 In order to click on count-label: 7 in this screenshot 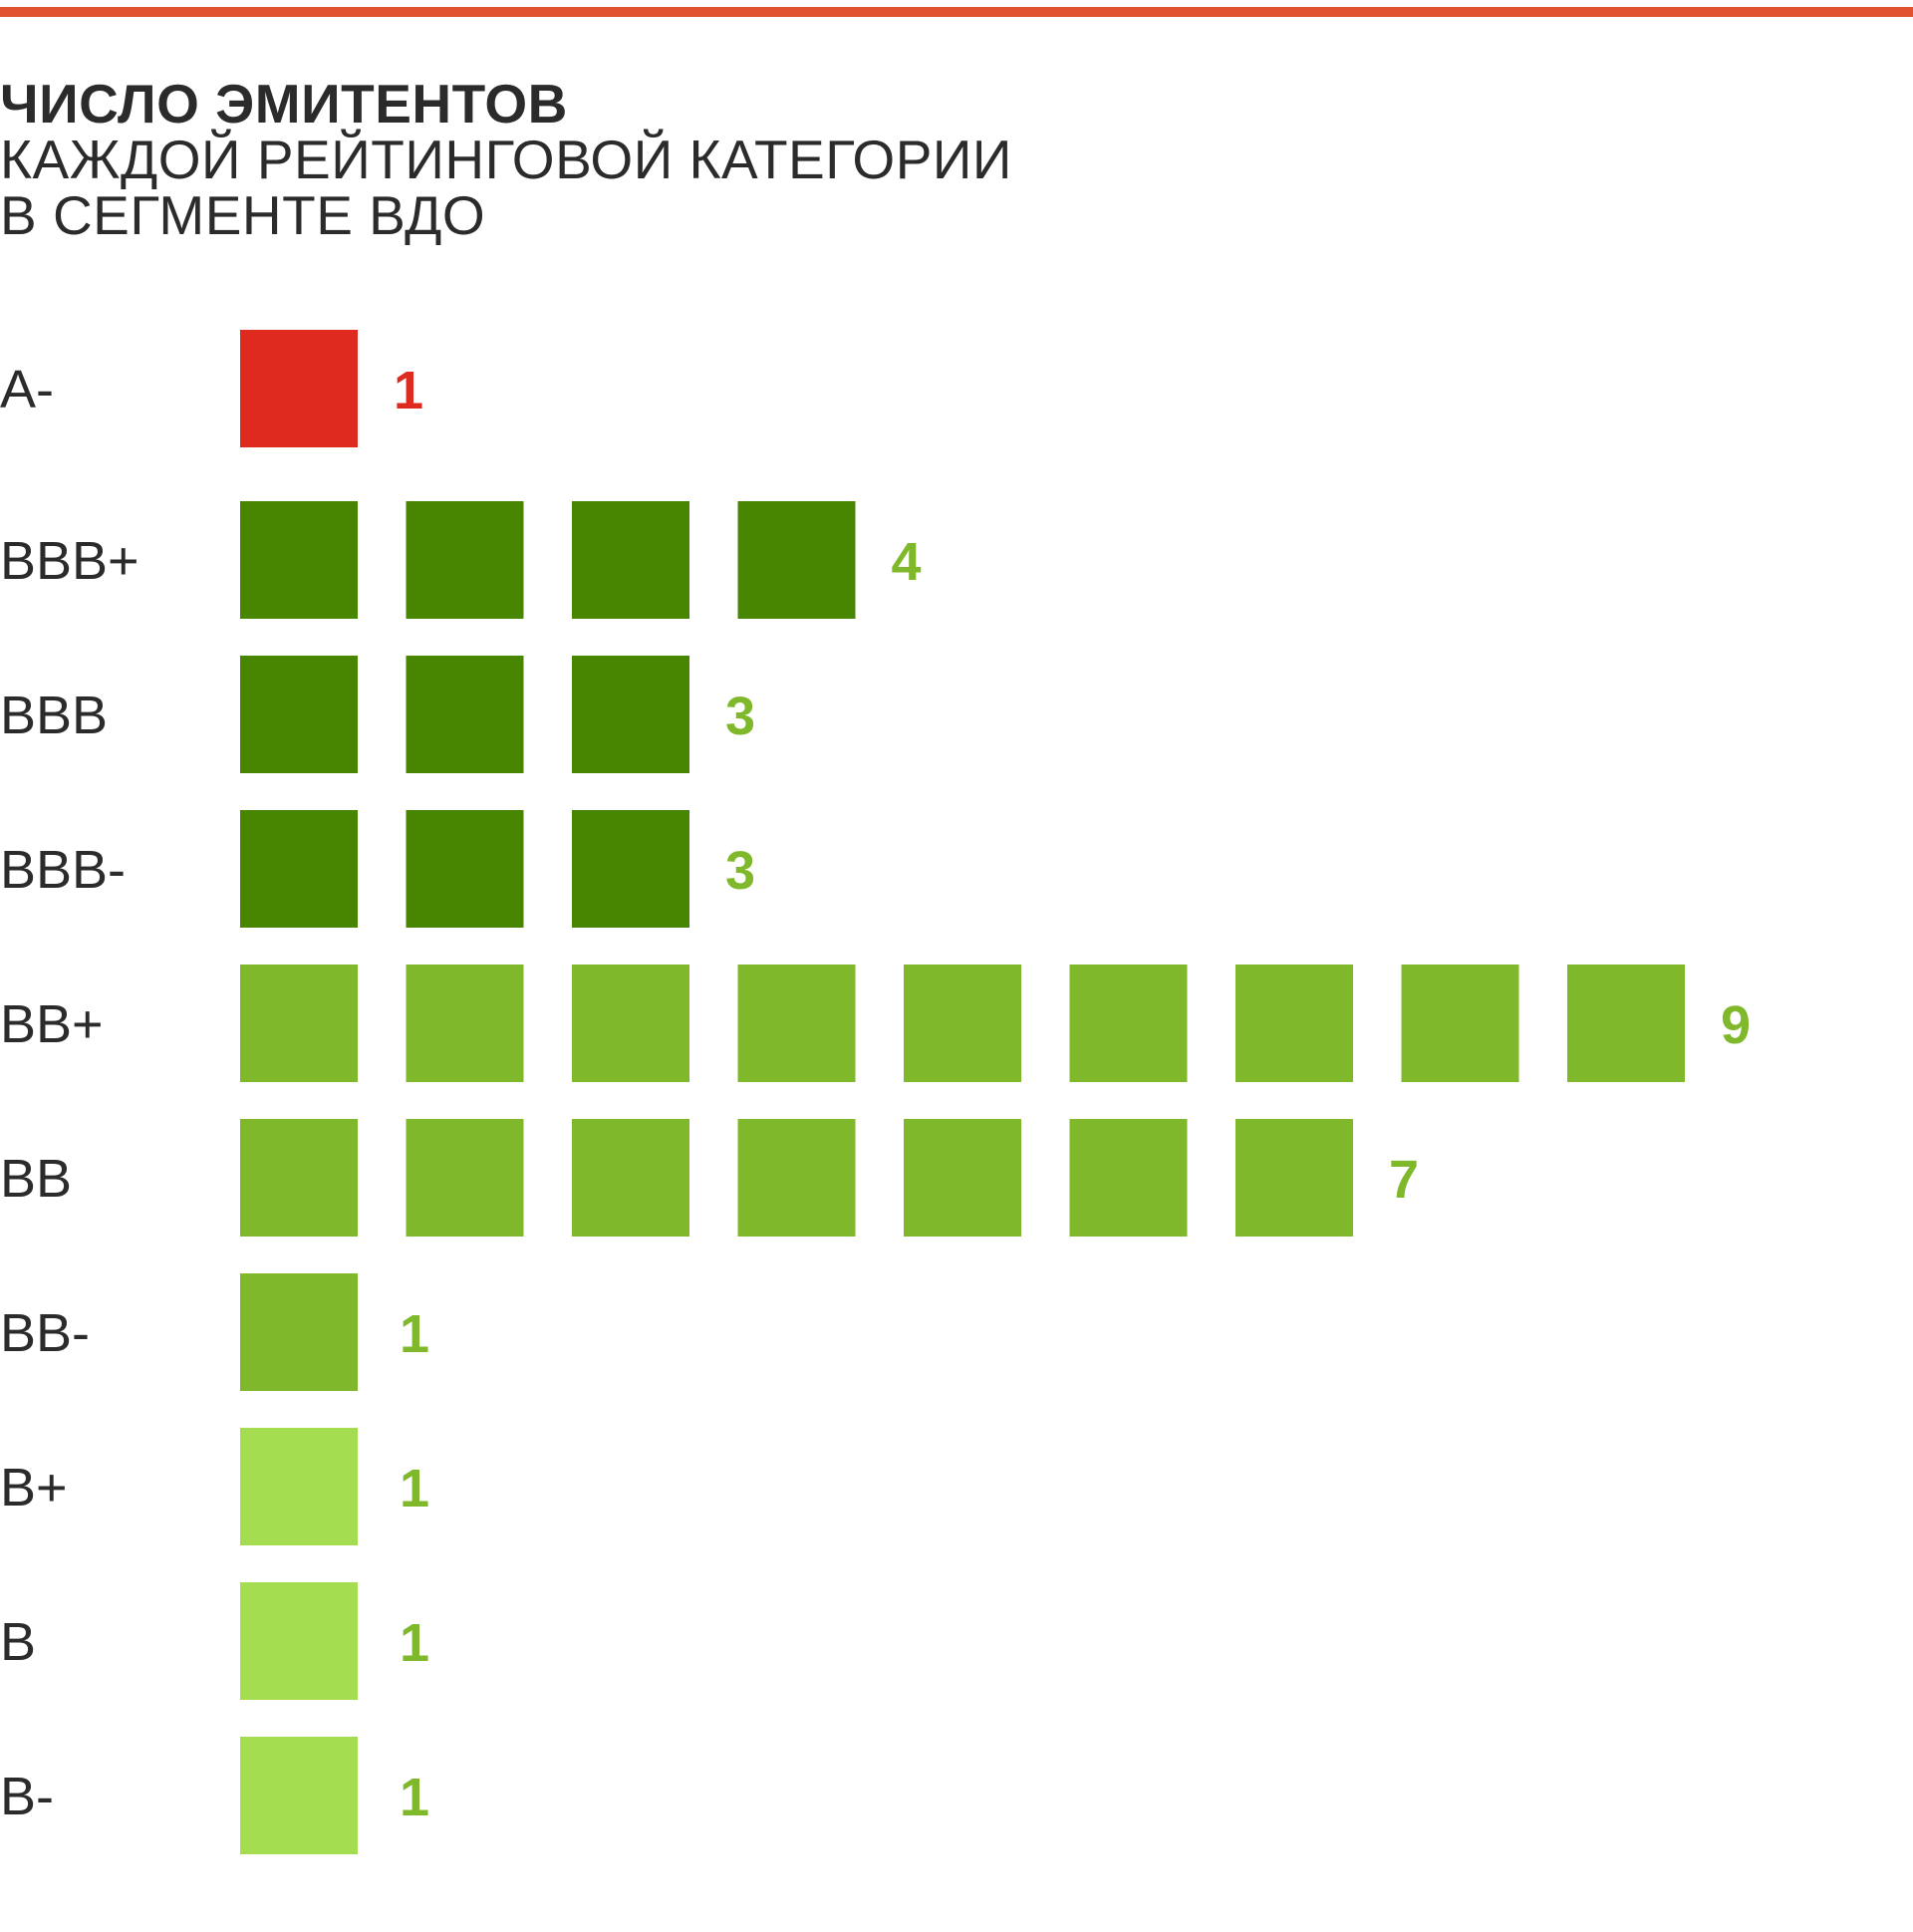, I will do `click(1404, 1180)`.